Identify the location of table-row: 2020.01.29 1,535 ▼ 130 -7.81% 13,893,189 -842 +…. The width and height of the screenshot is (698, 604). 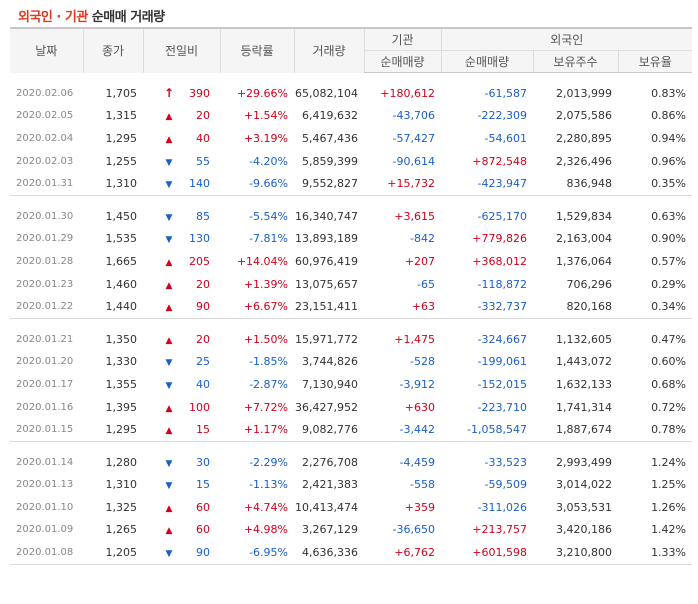
(351, 239).